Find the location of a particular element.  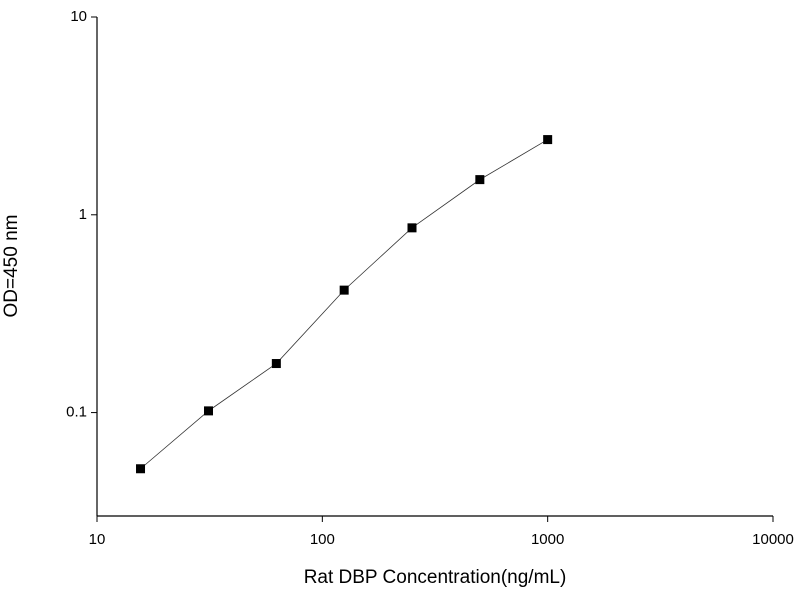

x-tick-label: 100 is located at coordinates (322, 539).